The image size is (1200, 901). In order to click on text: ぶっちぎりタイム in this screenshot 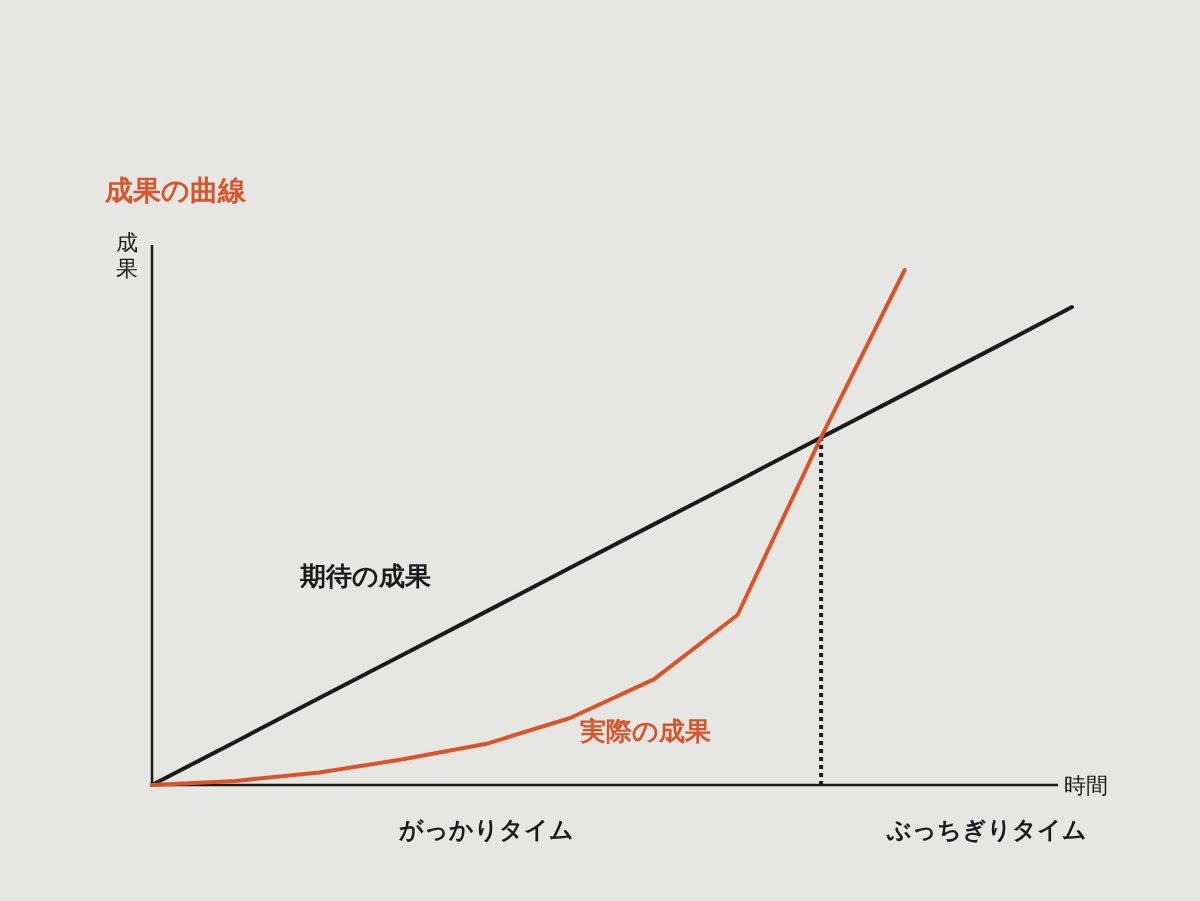, I will do `click(986, 830)`.